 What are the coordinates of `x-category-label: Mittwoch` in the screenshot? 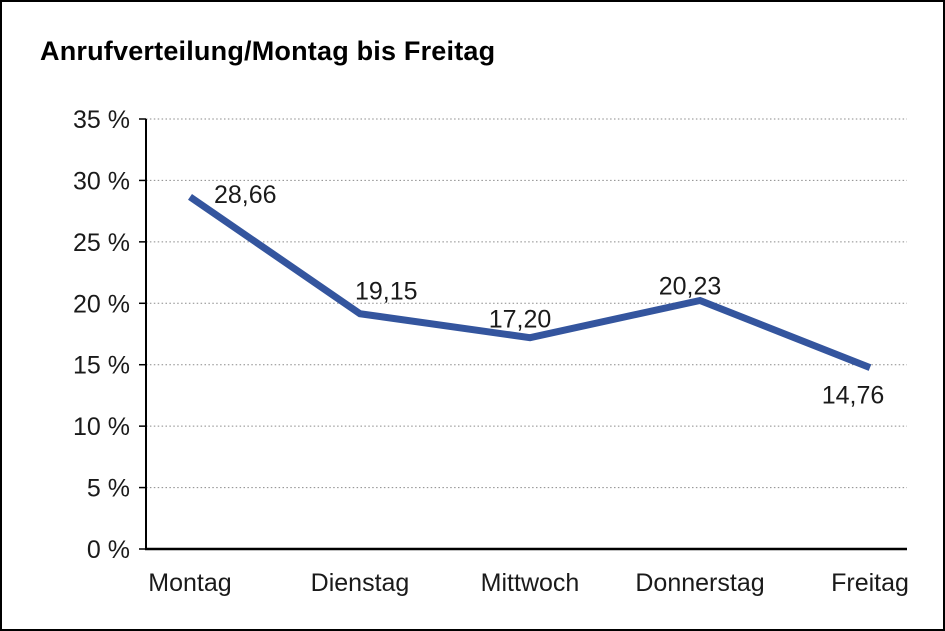 It's located at (530, 583).